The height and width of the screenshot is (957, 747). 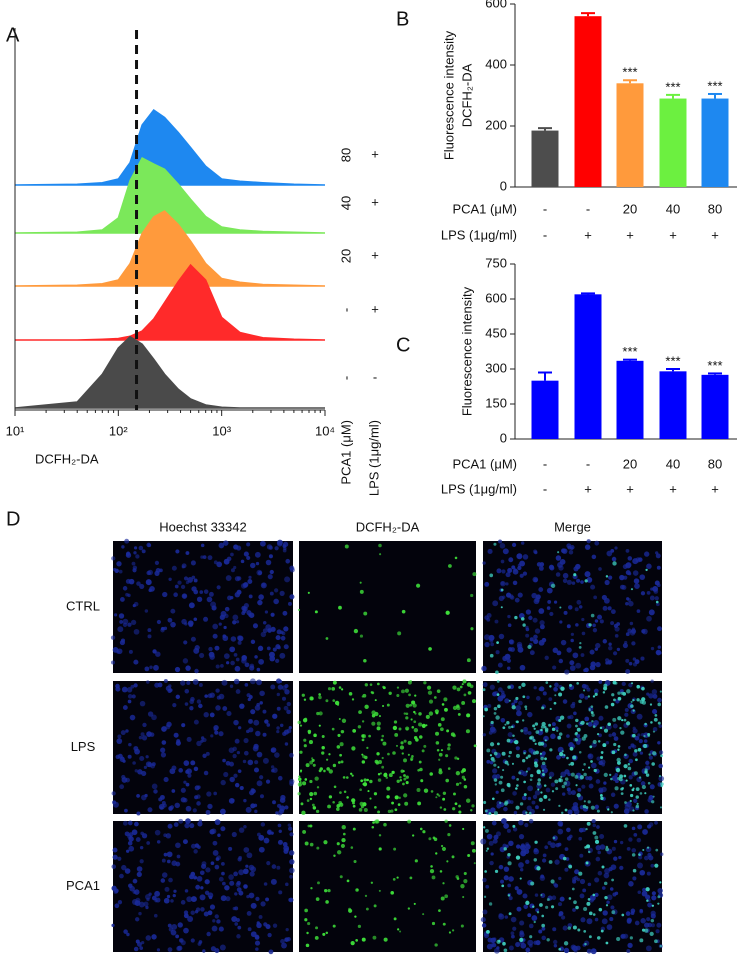 What do you see at coordinates (13, 35) in the screenshot?
I see `panel-label: A` at bounding box center [13, 35].